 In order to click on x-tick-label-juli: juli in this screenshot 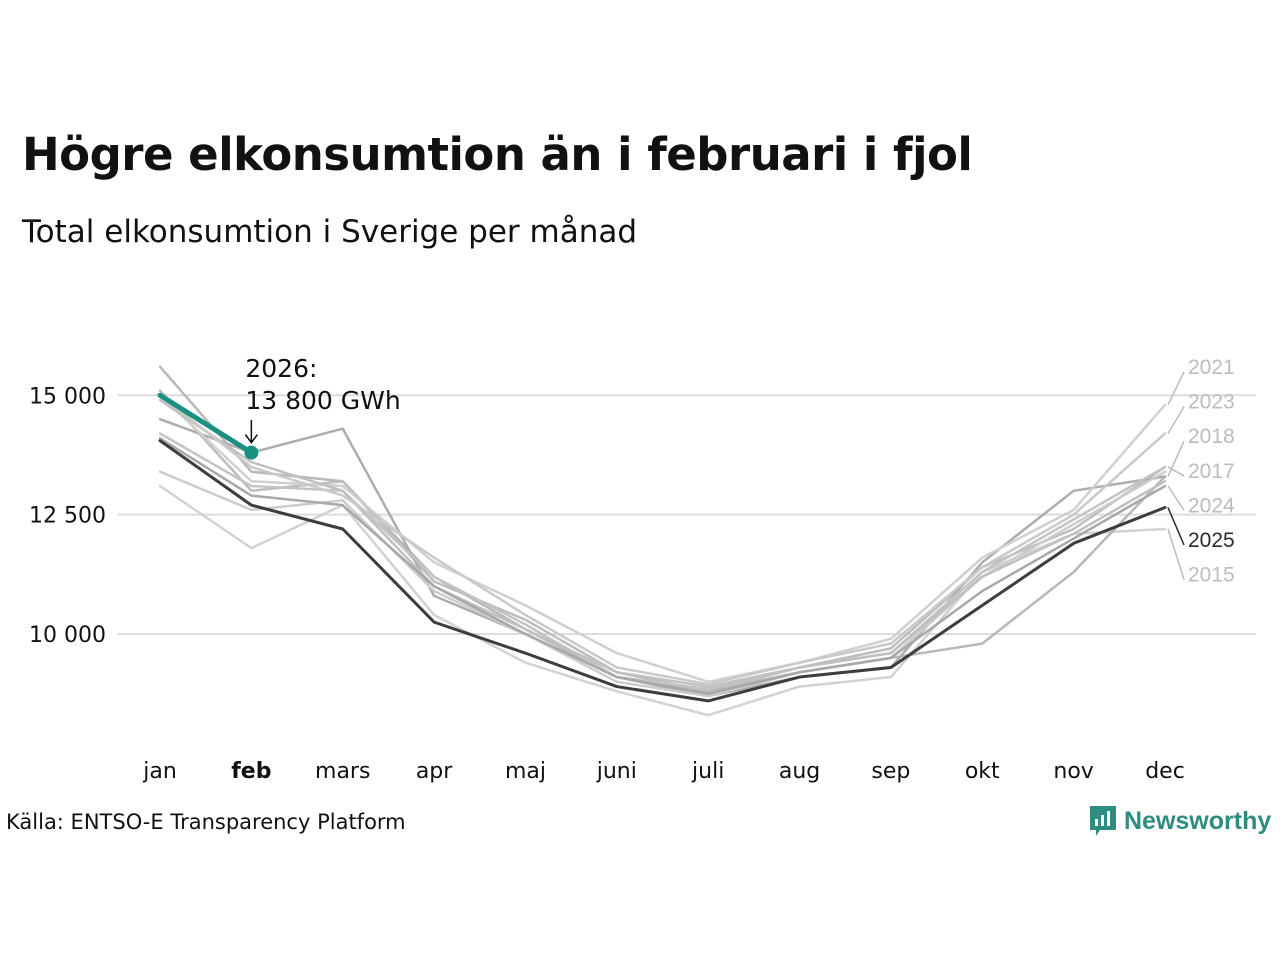, I will do `click(707, 771)`.